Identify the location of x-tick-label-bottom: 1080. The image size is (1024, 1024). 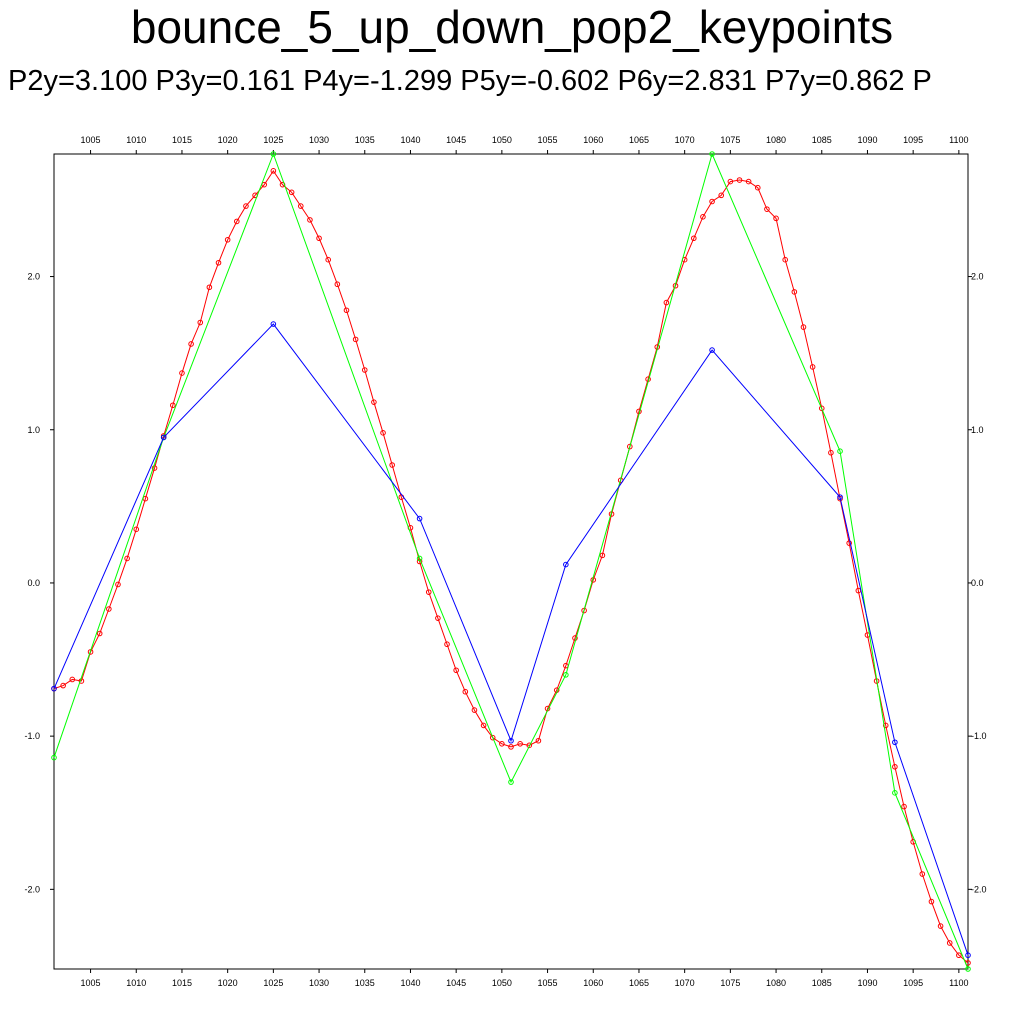
(776, 983).